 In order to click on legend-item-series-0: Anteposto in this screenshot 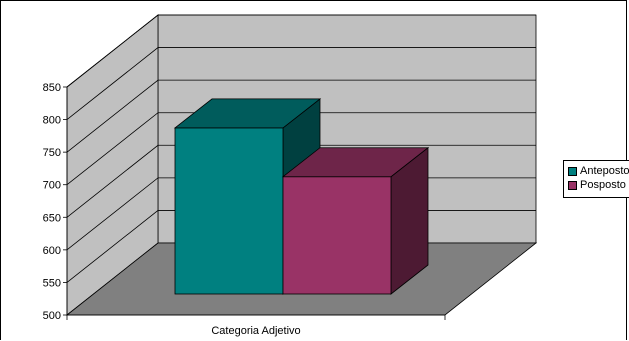, I will do `click(598, 171)`.